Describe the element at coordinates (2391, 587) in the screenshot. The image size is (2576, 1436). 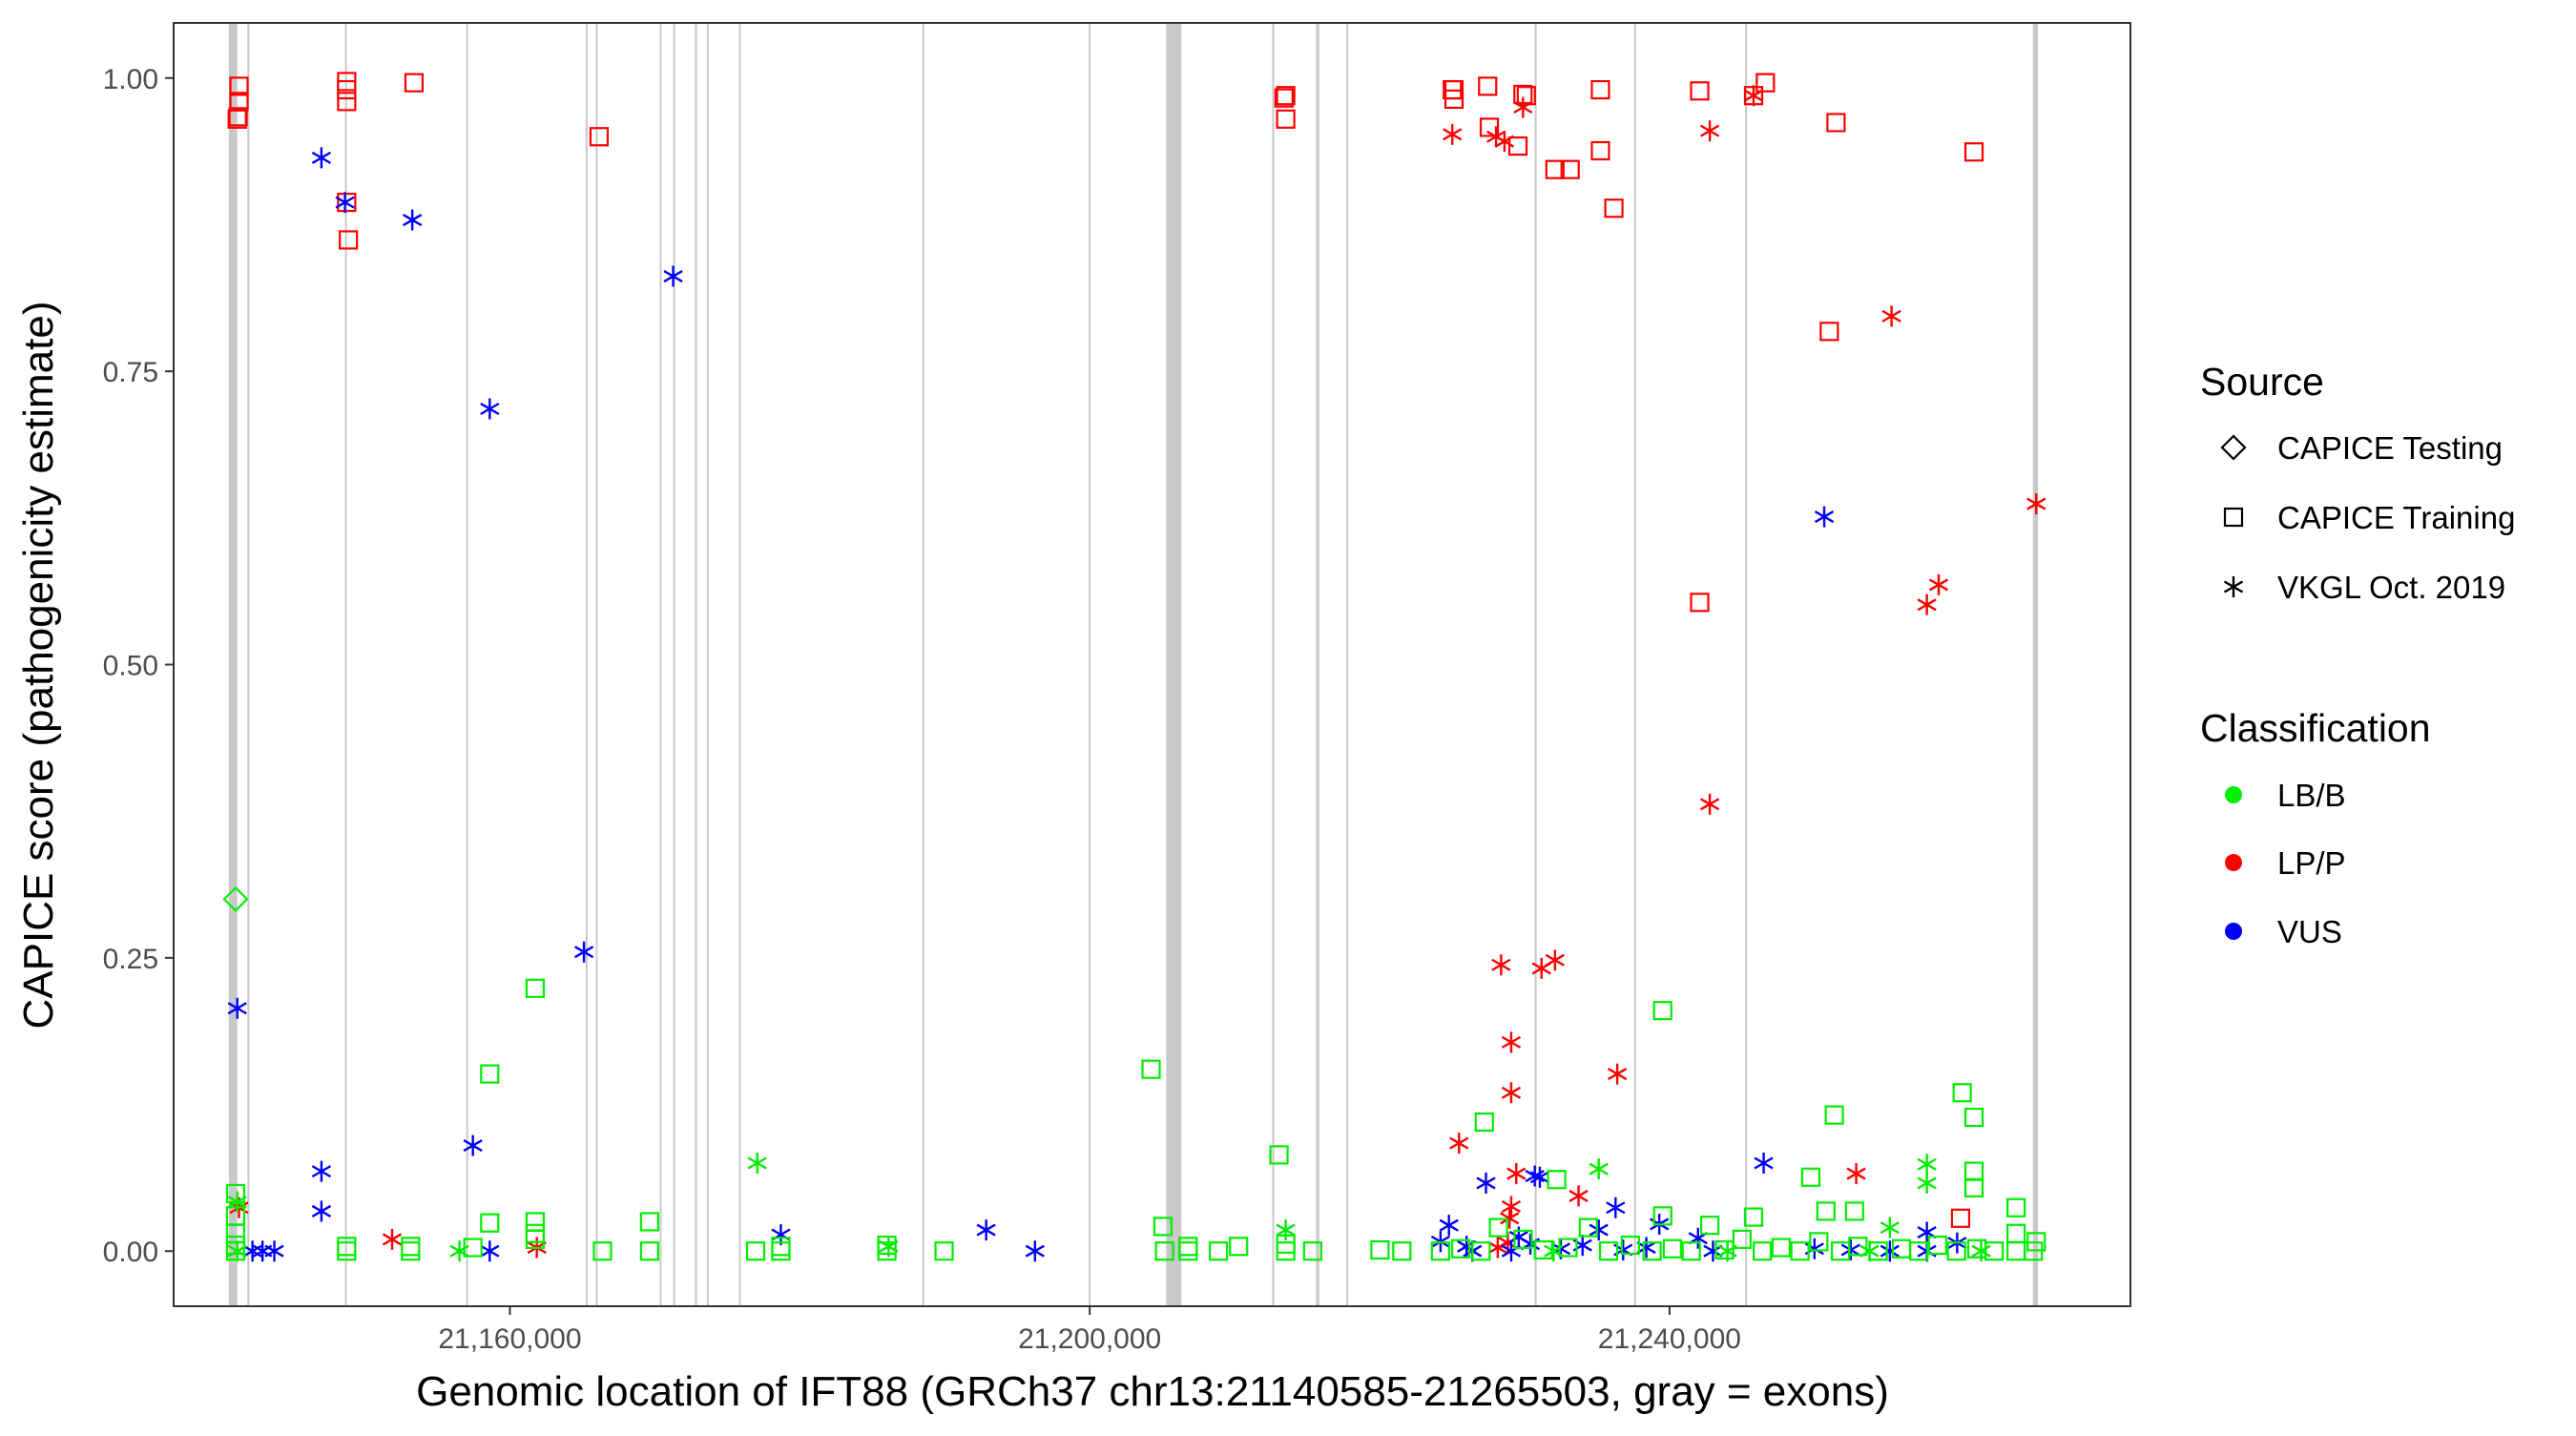
I see `legend-source-vkgl-label: VKGL Oct. 2019` at that location.